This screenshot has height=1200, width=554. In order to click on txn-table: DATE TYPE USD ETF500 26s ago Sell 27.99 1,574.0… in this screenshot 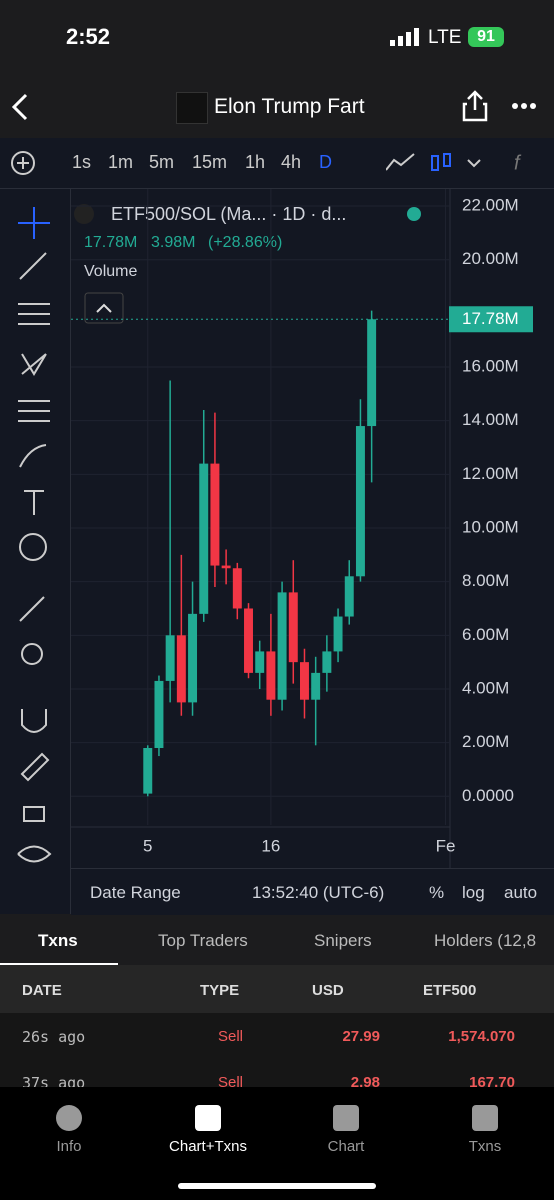, I will do `click(277, 1028)`.